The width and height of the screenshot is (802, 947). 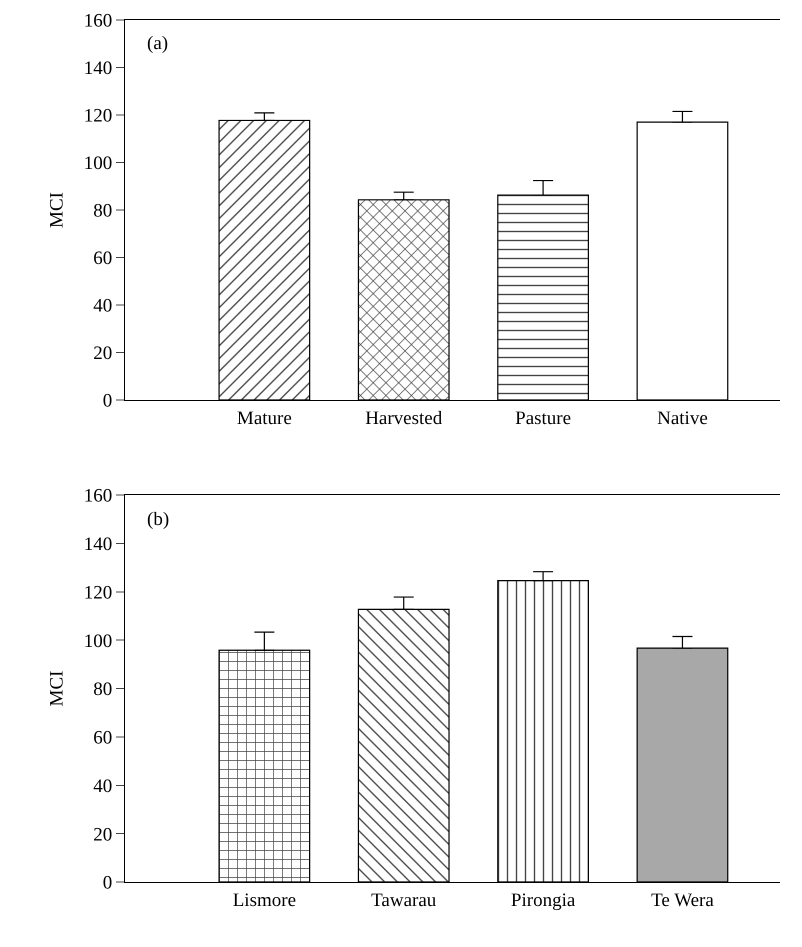 What do you see at coordinates (404, 418) in the screenshot?
I see `x-tick-label: Harvested` at bounding box center [404, 418].